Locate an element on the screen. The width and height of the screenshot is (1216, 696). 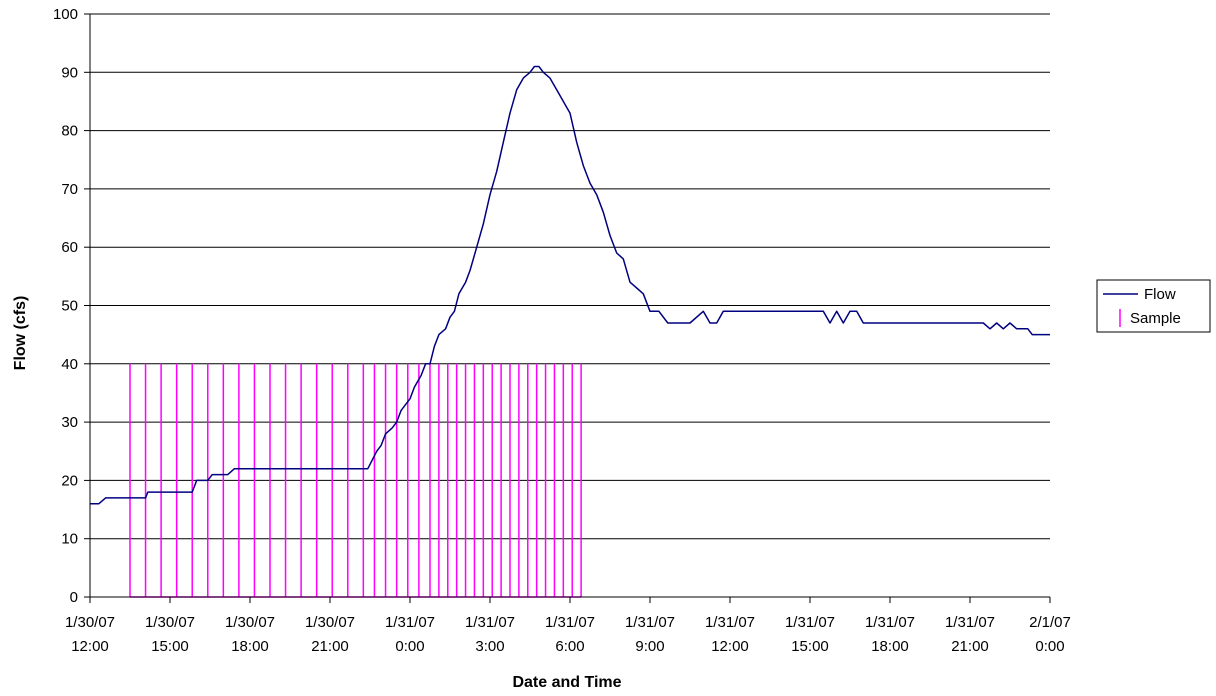
x-tick-label-date: 2/1/07 is located at coordinates (1050, 622).